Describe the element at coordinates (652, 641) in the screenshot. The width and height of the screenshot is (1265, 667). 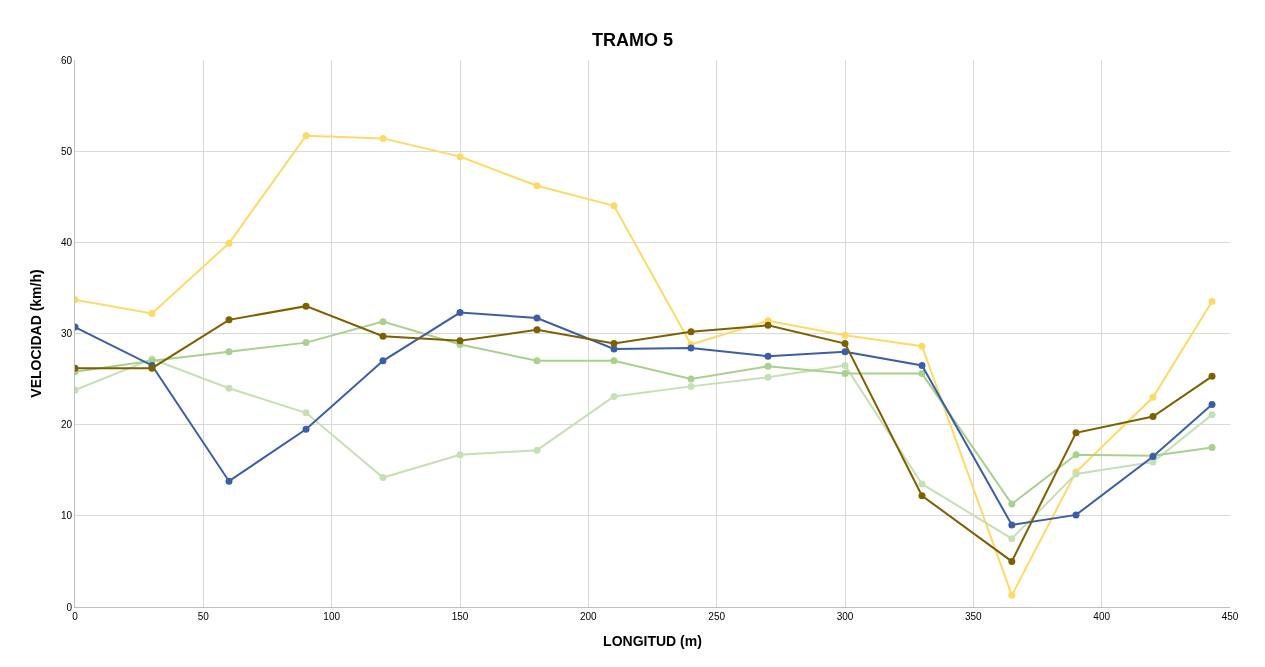
I see `x-axis-title: LONGITUD (m)` at that location.